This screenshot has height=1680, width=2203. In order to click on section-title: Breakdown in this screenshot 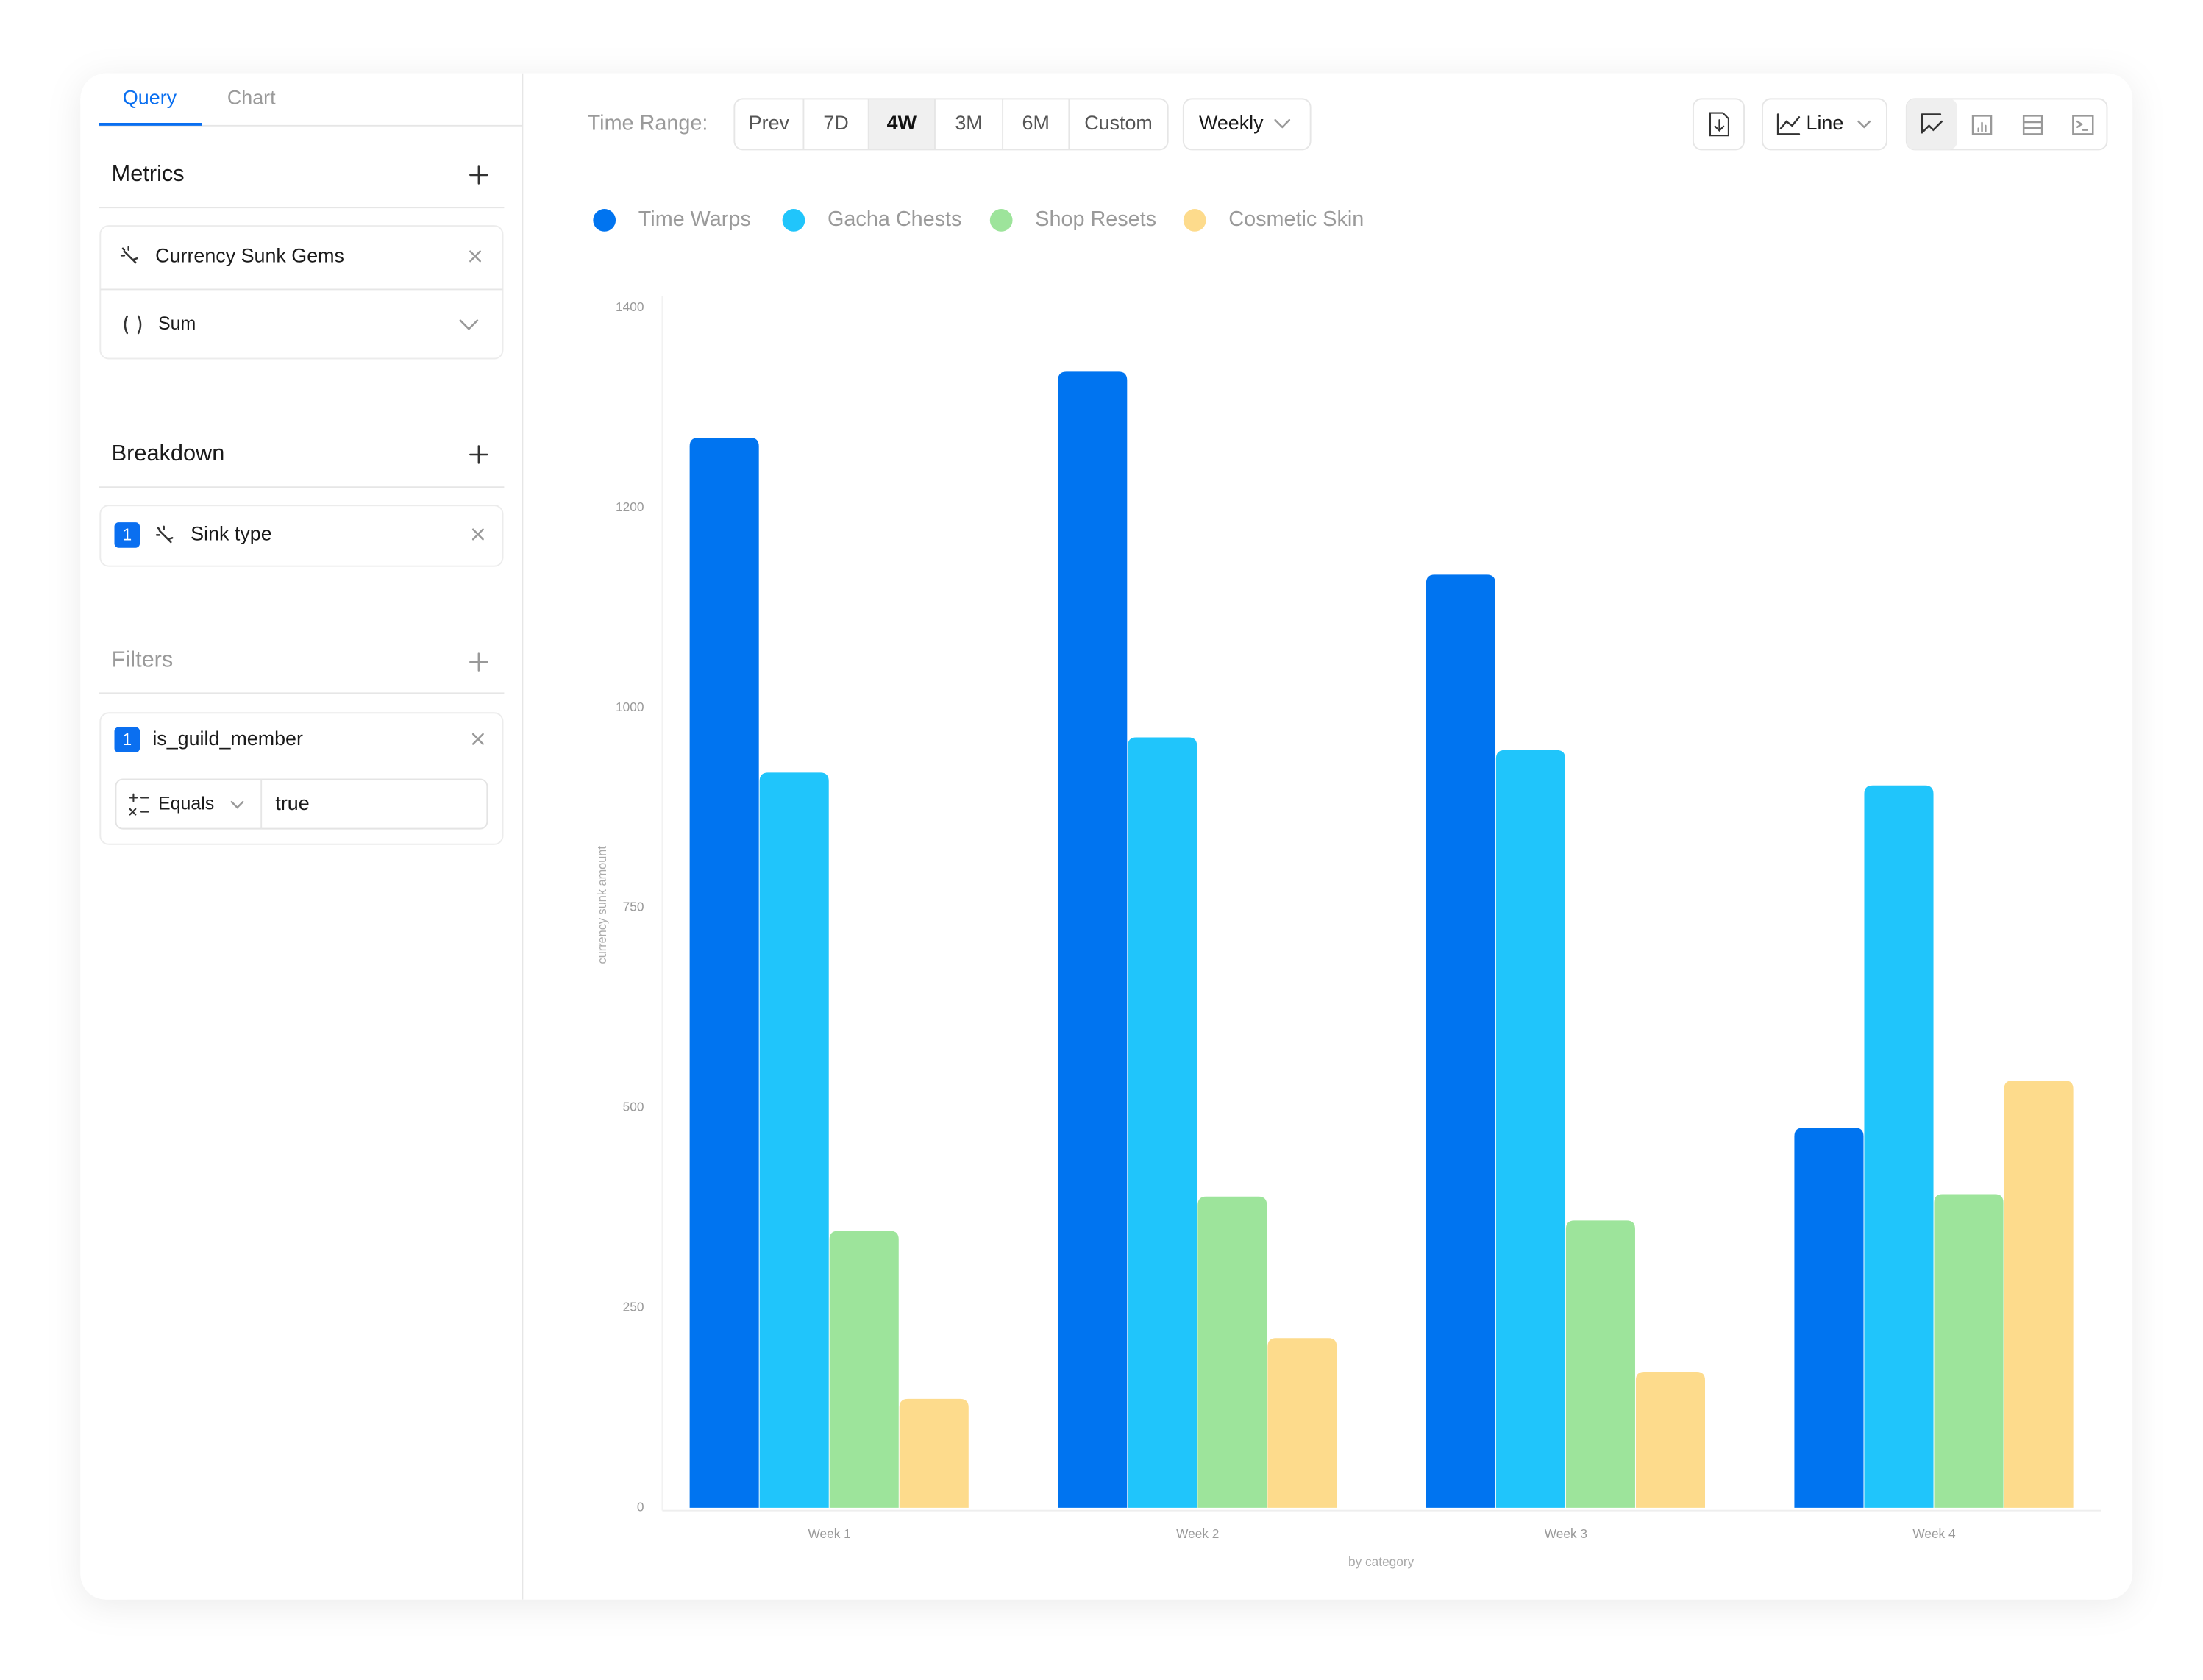, I will do `click(168, 453)`.